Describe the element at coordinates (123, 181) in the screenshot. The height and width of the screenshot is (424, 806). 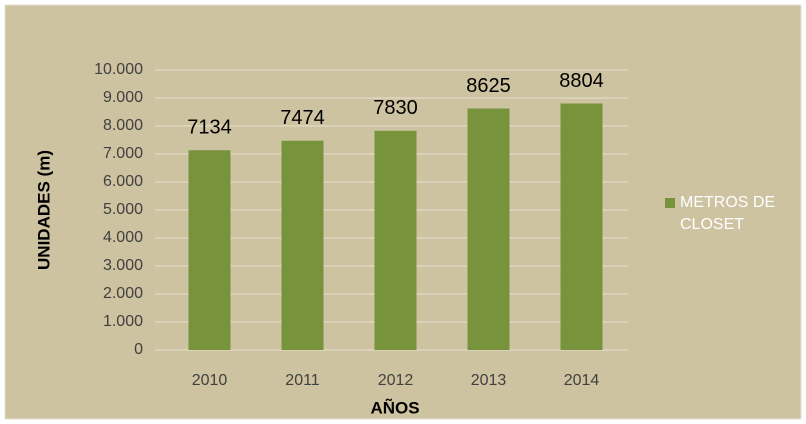
I see `y-tick-label: 6.000` at that location.